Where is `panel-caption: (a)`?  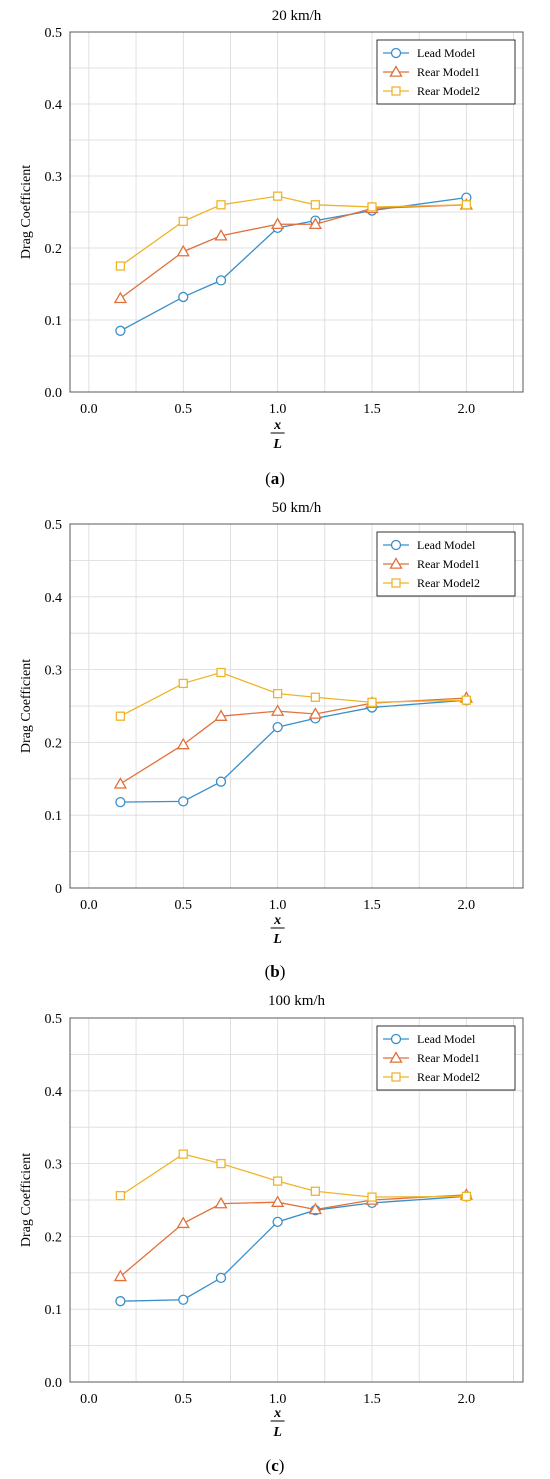 panel-caption: (a) is located at coordinates (275, 478).